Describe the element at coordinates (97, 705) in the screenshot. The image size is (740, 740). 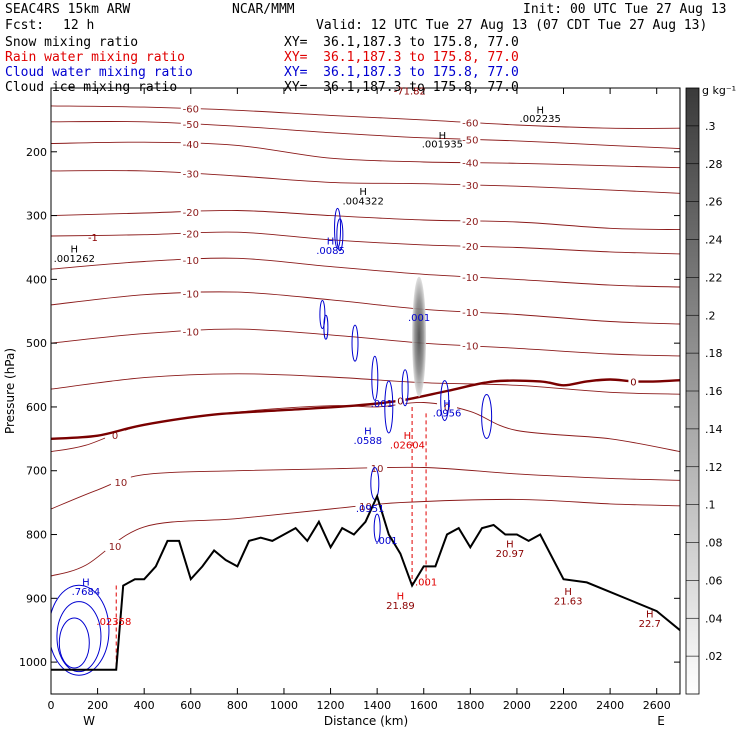
I see `x-tick-label: 200` at that location.